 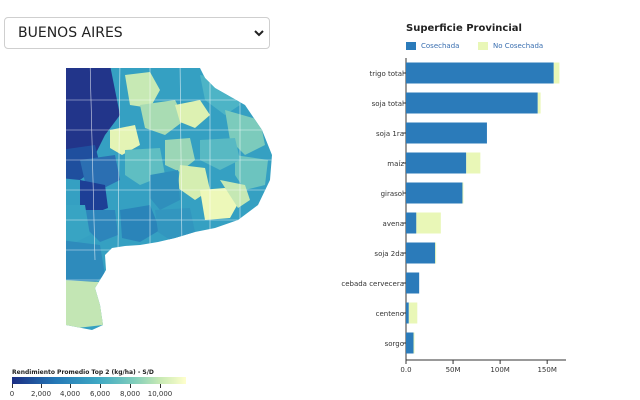 I want to click on legend-tick-label: 10,000, so click(x=160, y=394).